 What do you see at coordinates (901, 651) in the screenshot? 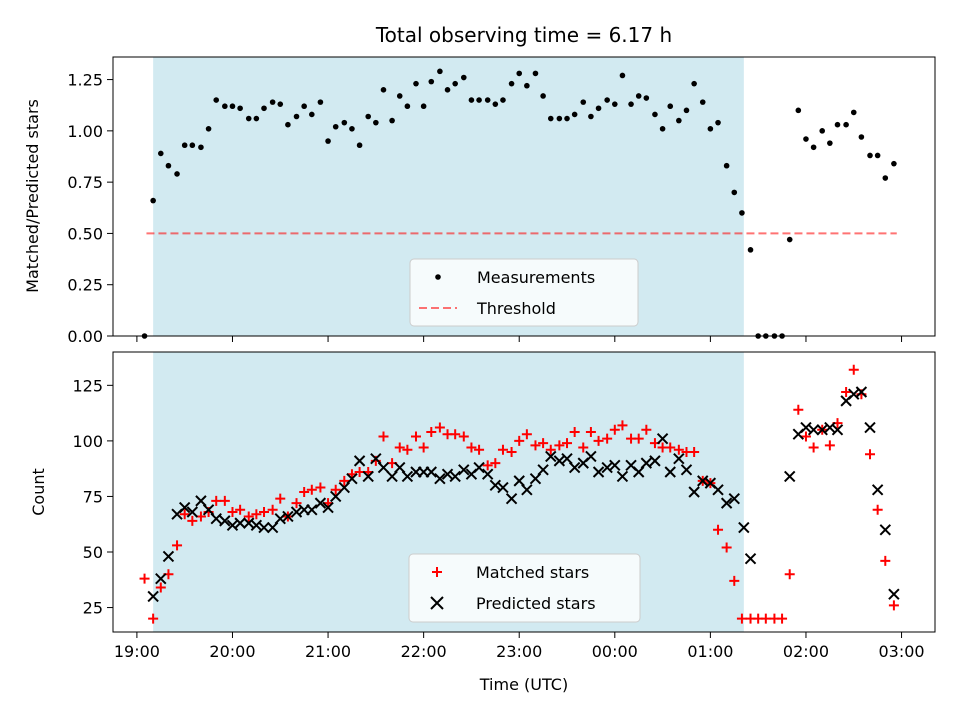
I see `x-tick-label: 03:00` at bounding box center [901, 651].